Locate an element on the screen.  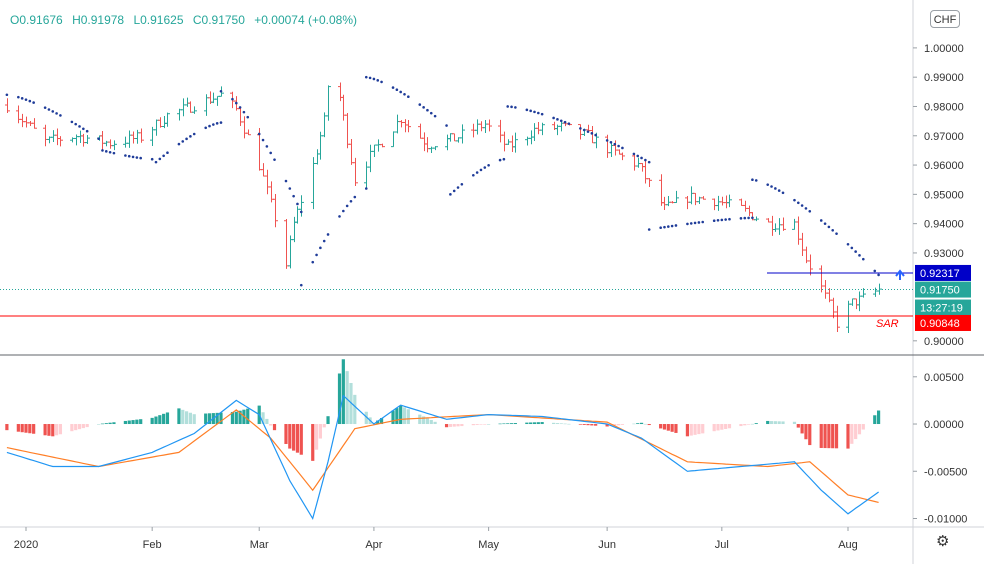
macd-tick-label: 0.00500 is located at coordinates (944, 378).